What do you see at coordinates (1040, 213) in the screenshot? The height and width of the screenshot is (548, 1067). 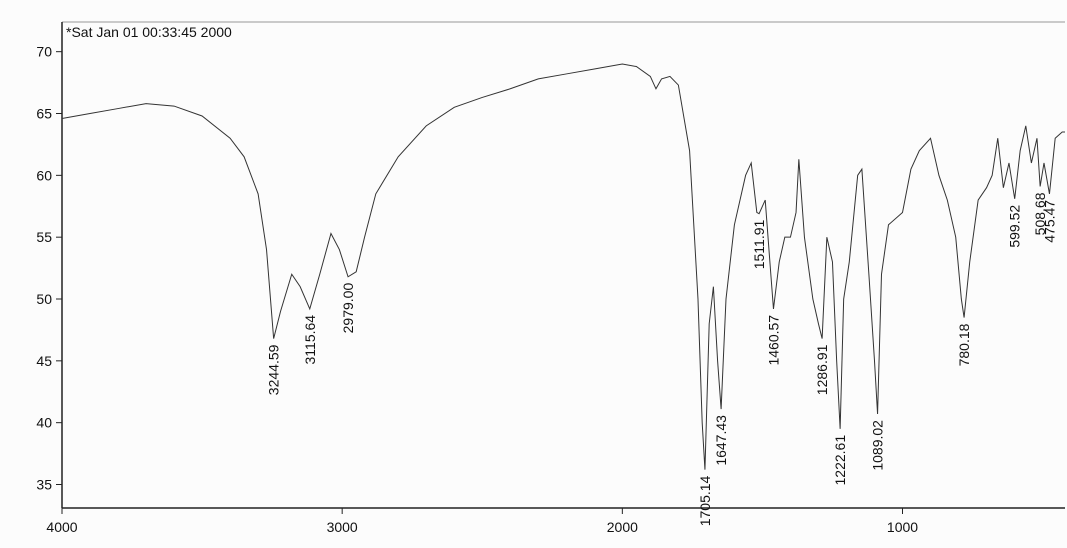 I see `peak-label: 508.68` at bounding box center [1040, 213].